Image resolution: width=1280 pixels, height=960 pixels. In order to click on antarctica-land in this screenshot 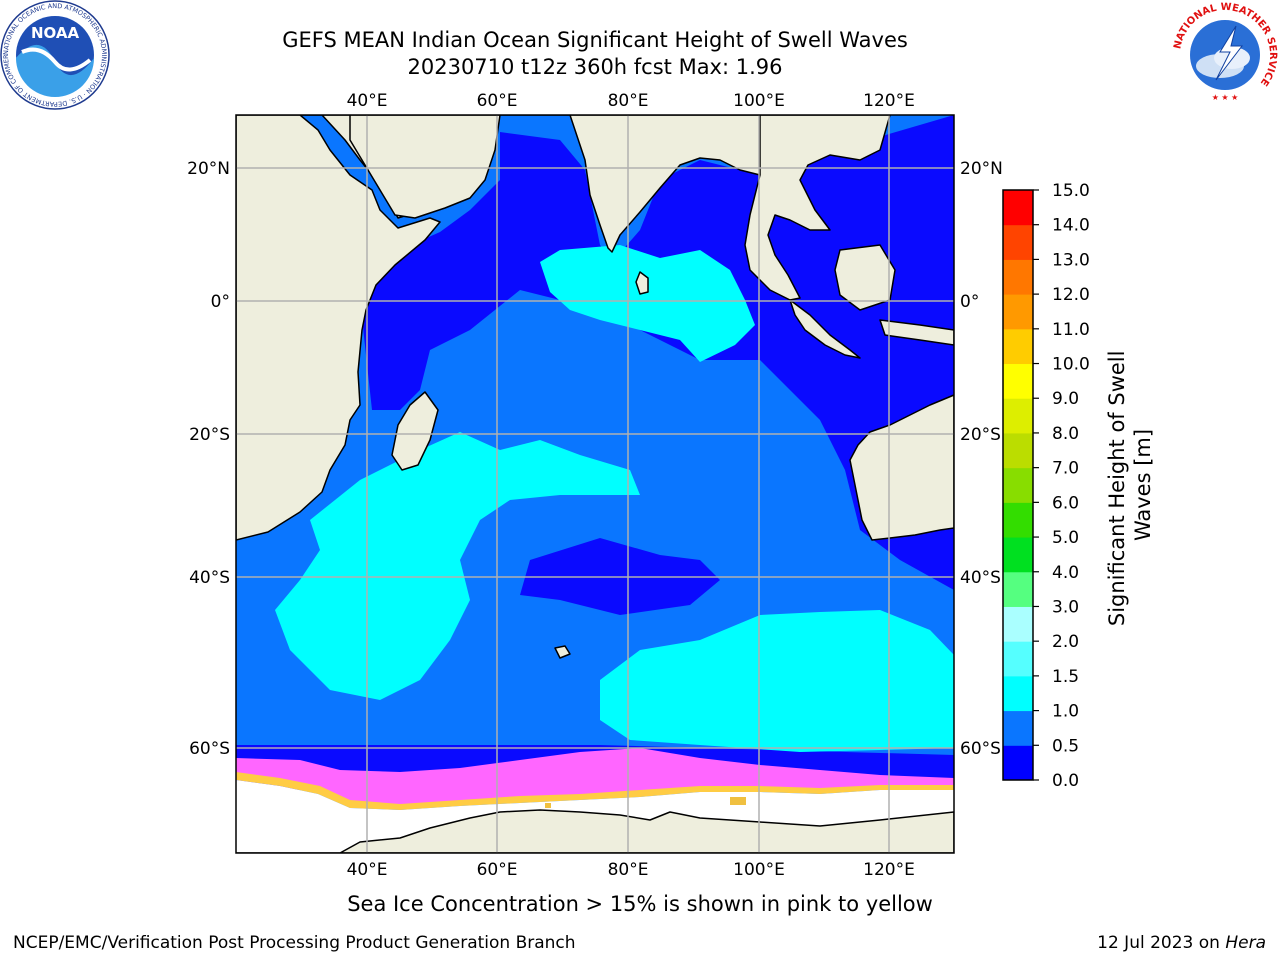, I will do `click(595, 831)`.